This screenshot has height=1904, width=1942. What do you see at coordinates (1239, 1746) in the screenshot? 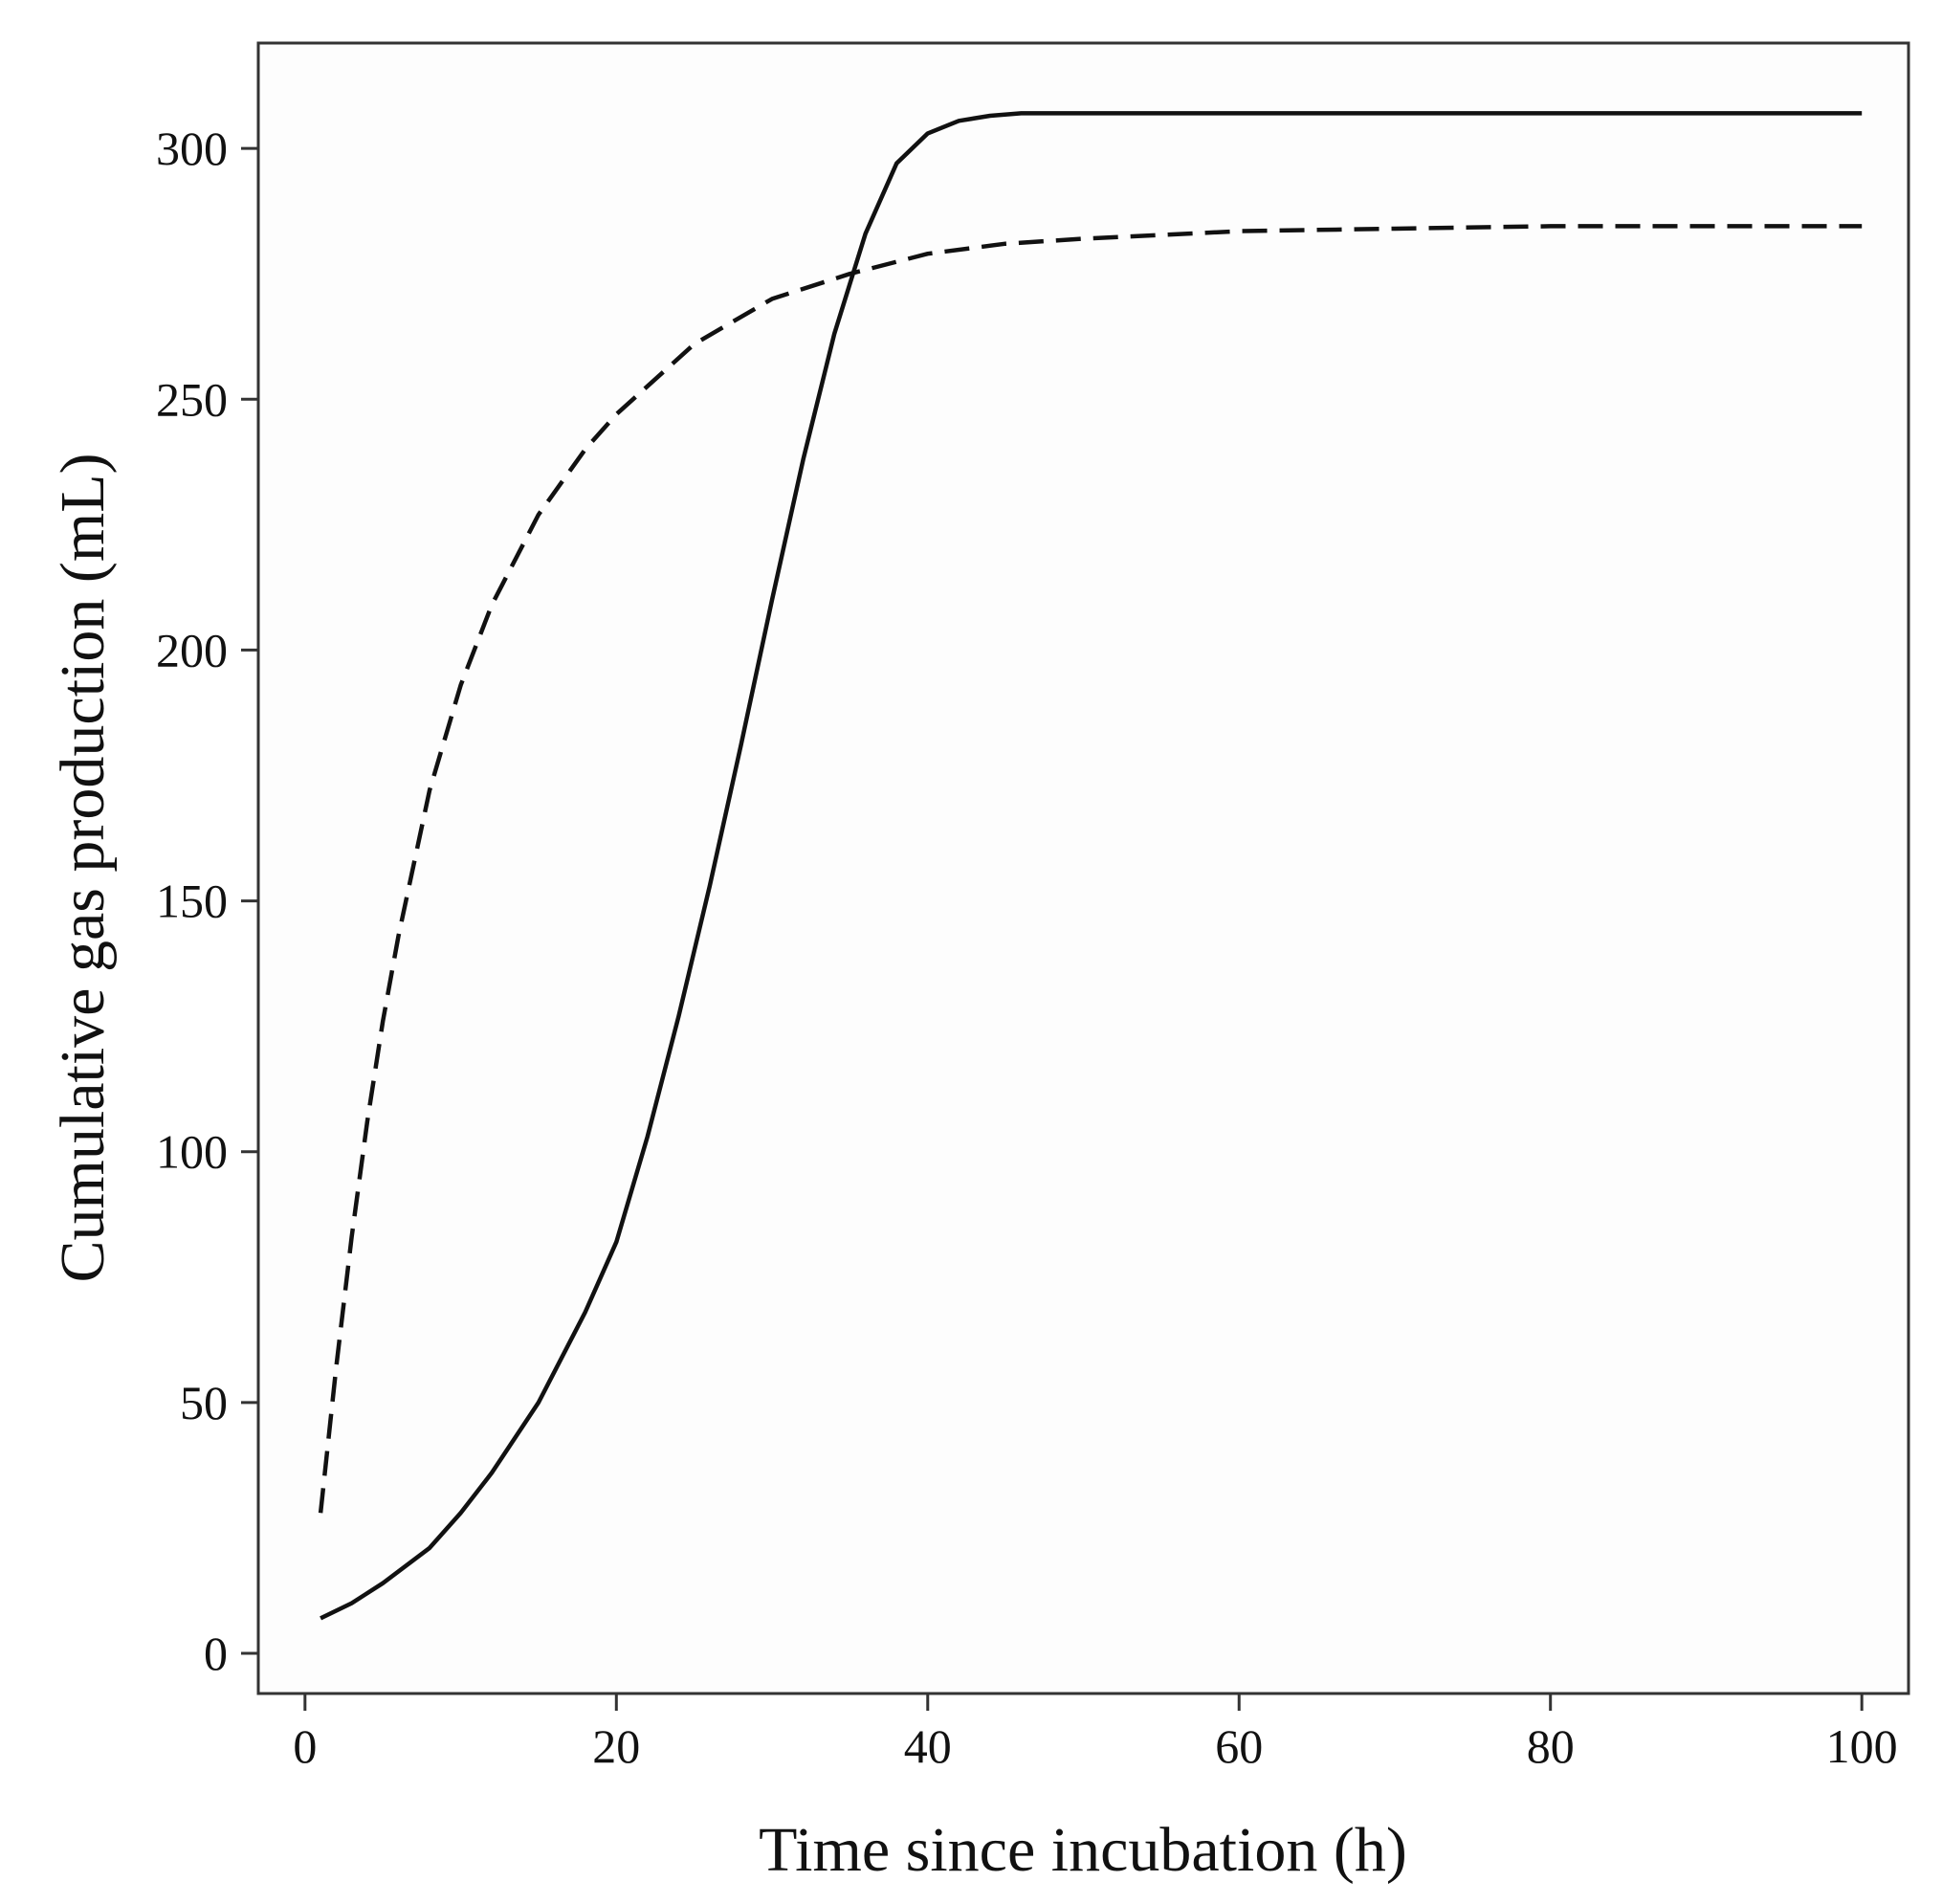
I see `x-tick-label: 60` at bounding box center [1239, 1746].